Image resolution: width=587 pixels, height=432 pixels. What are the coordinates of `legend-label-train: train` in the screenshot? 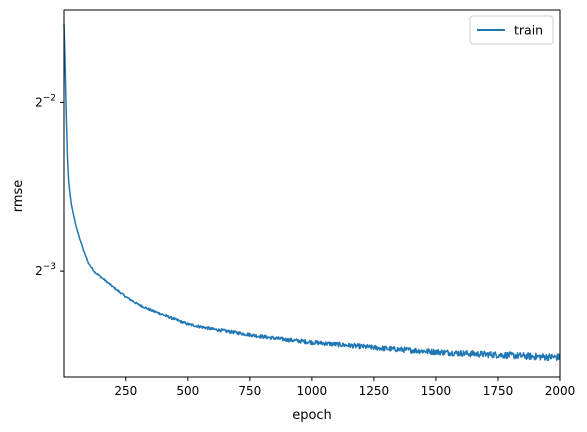 It's located at (528, 30).